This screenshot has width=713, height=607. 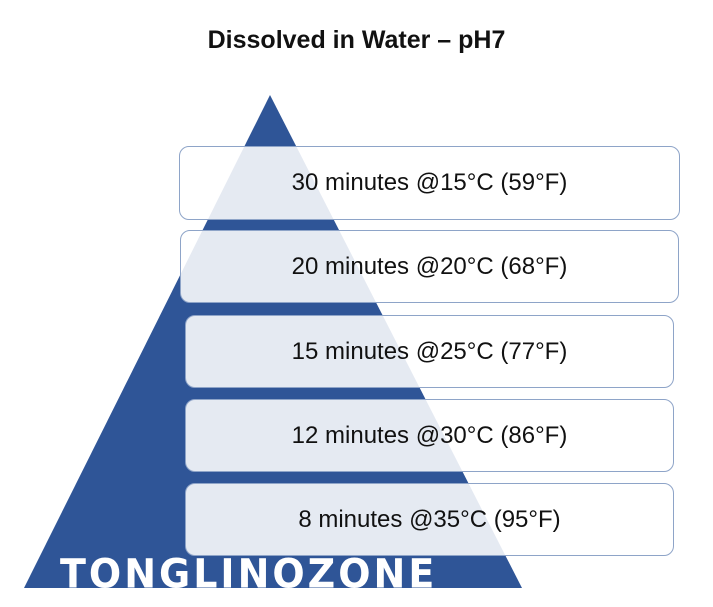 I want to click on level-label: 30 minutes @15°C (59°F), so click(x=429, y=182).